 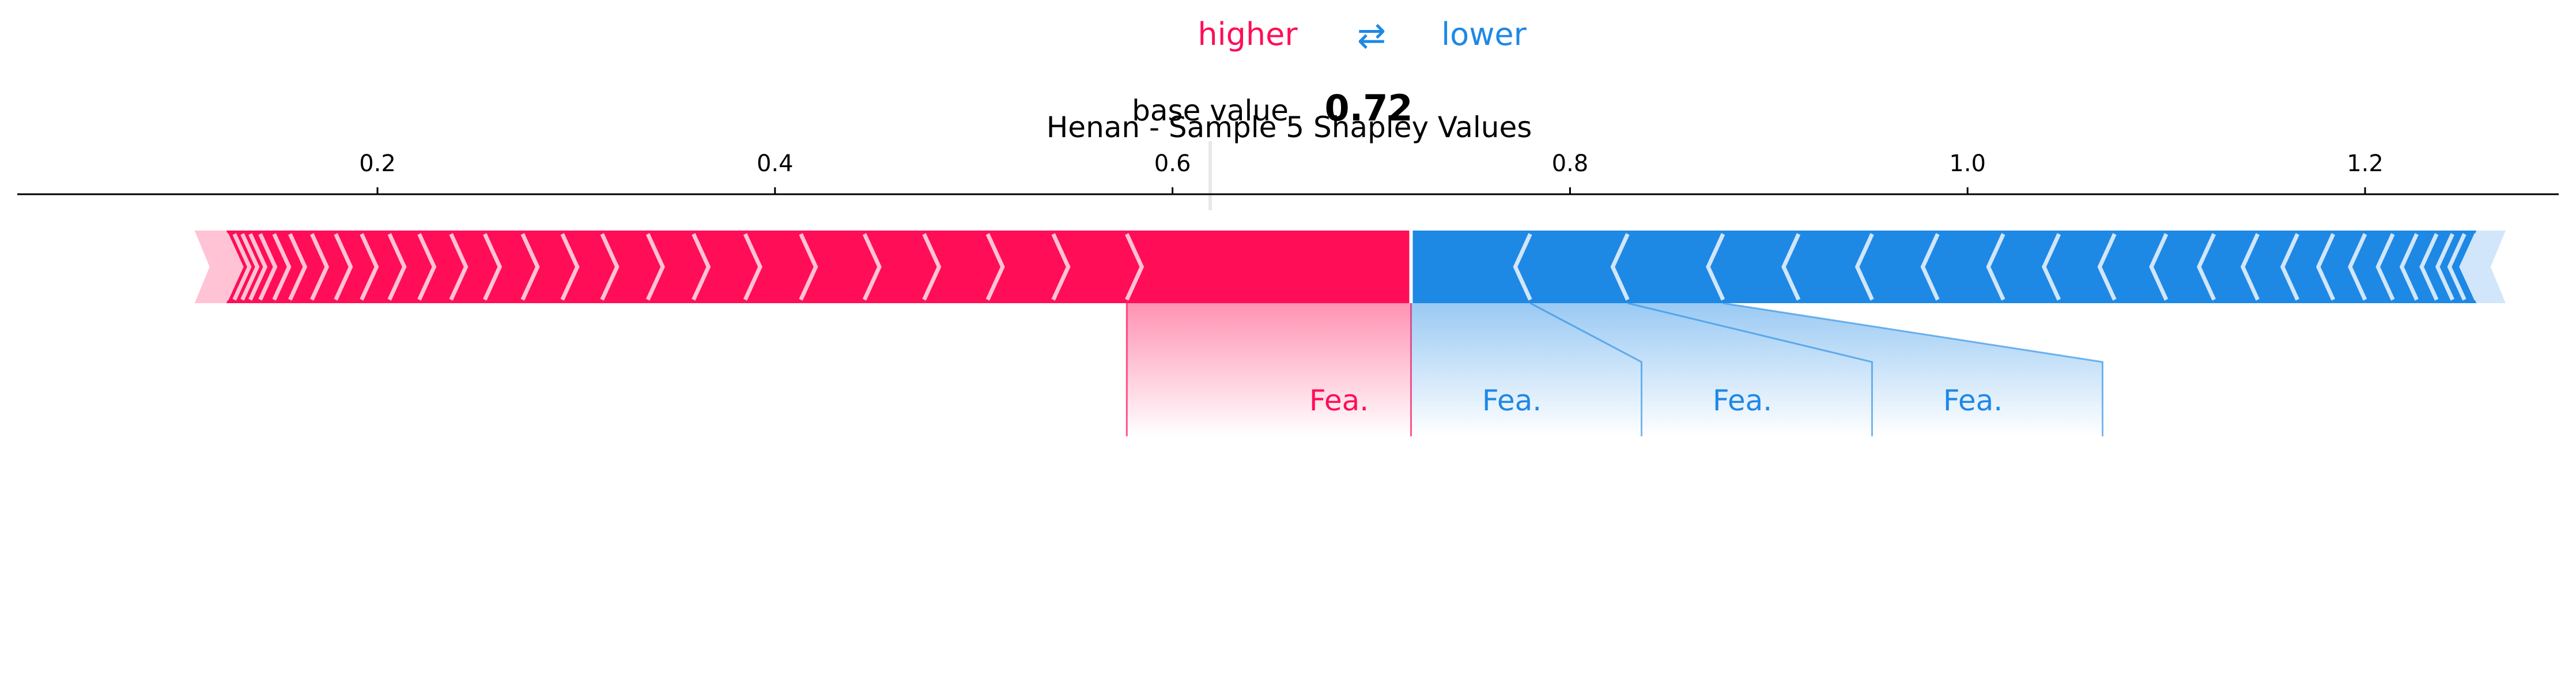 What do you see at coordinates (377, 163) in the screenshot?
I see `x-tick-label: 0.2` at bounding box center [377, 163].